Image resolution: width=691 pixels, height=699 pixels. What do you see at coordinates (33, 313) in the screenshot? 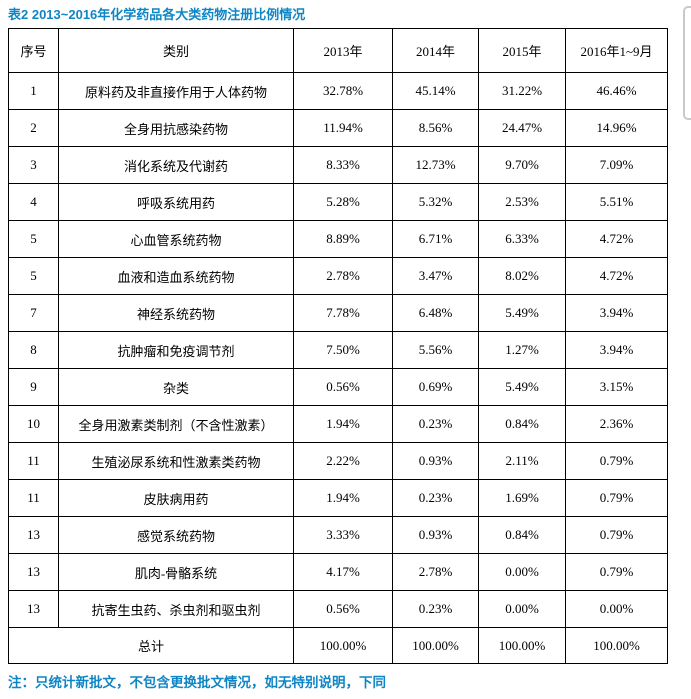
I see `row-number: 7` at bounding box center [33, 313].